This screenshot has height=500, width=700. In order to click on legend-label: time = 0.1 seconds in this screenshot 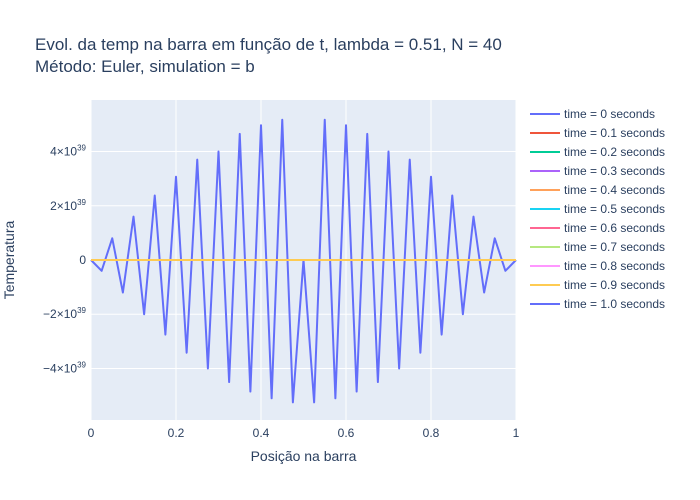, I will do `click(614, 133)`.